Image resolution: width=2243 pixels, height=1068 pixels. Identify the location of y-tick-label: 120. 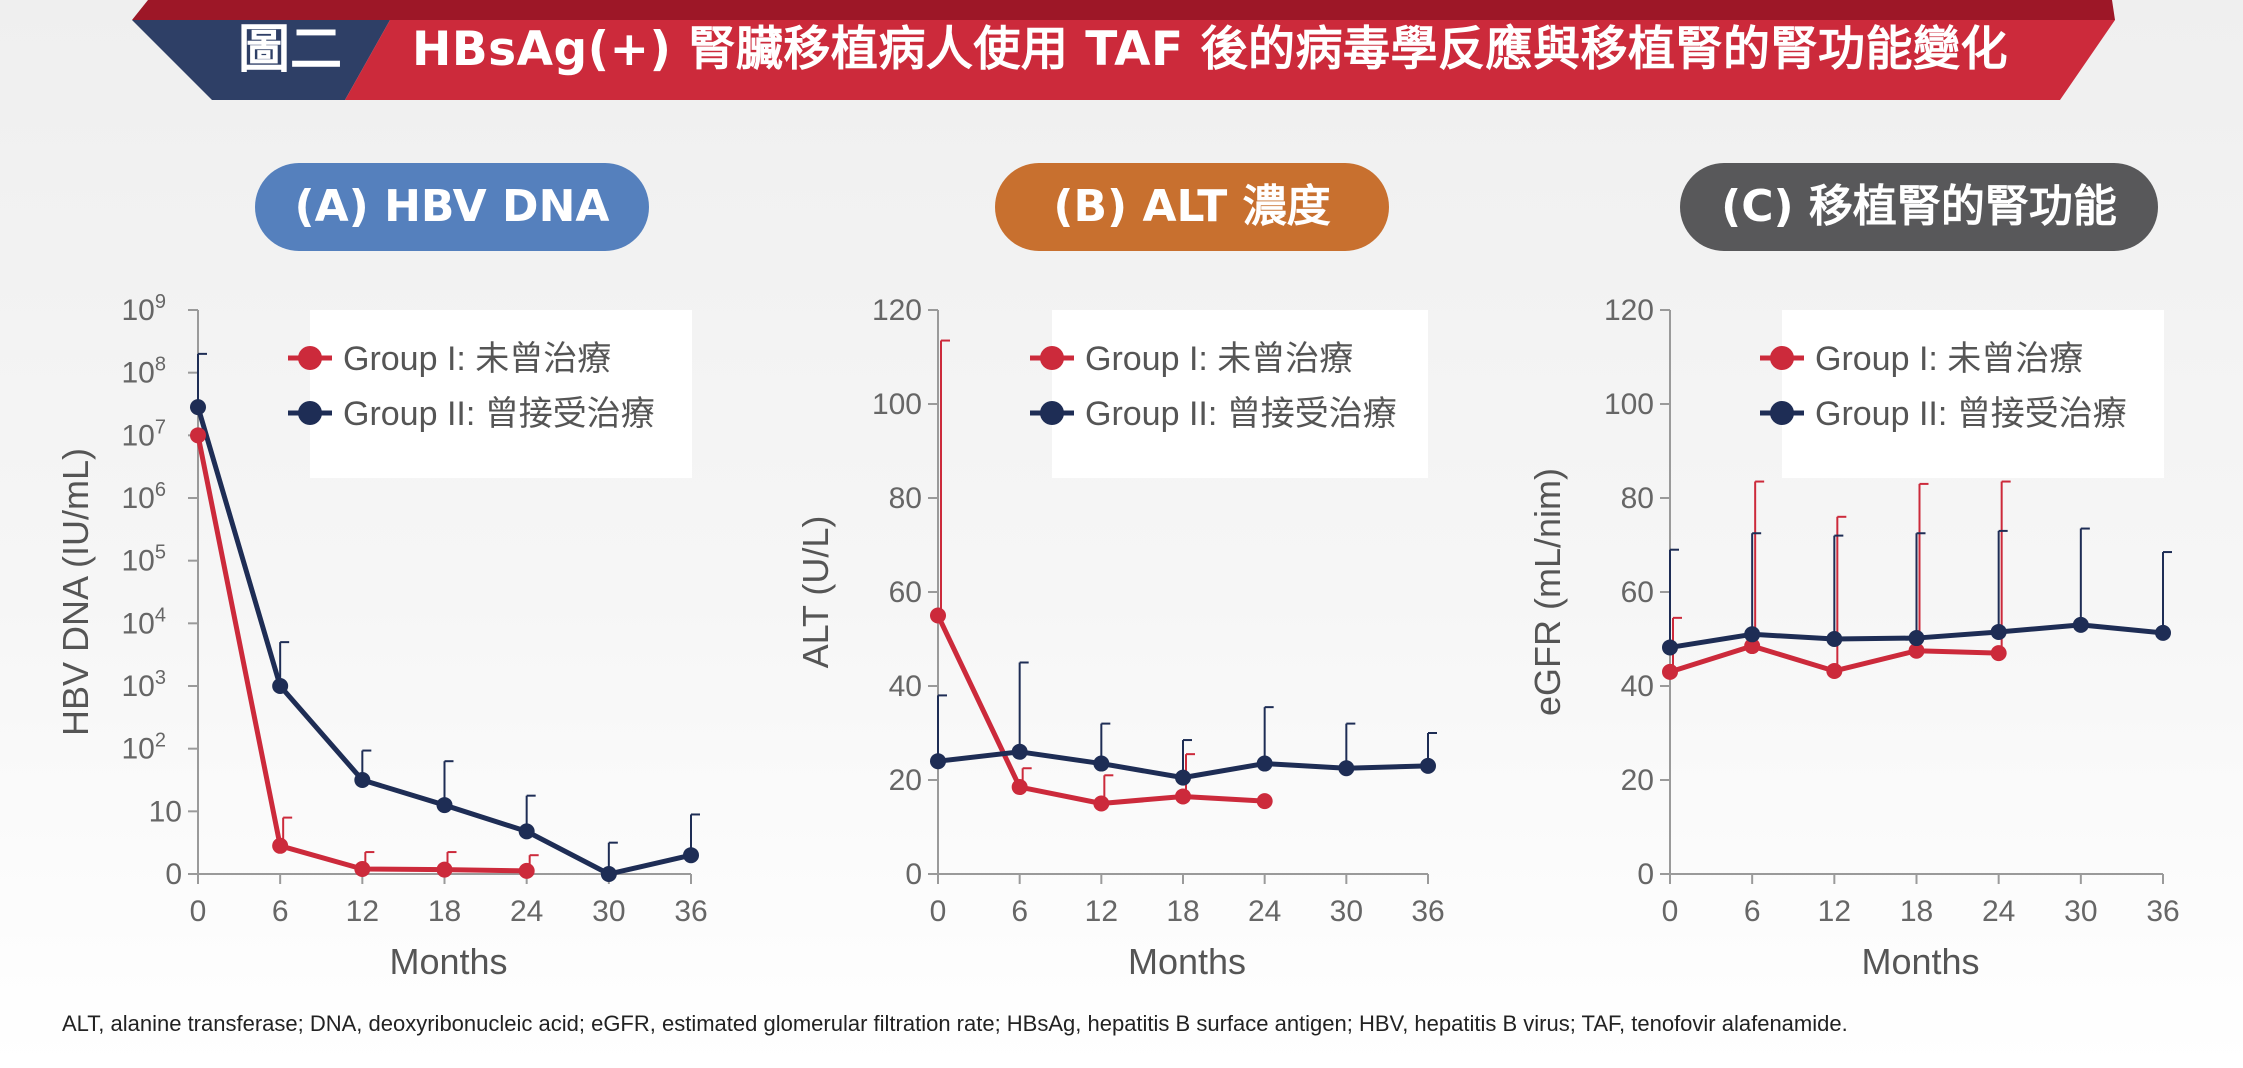
(1629, 310).